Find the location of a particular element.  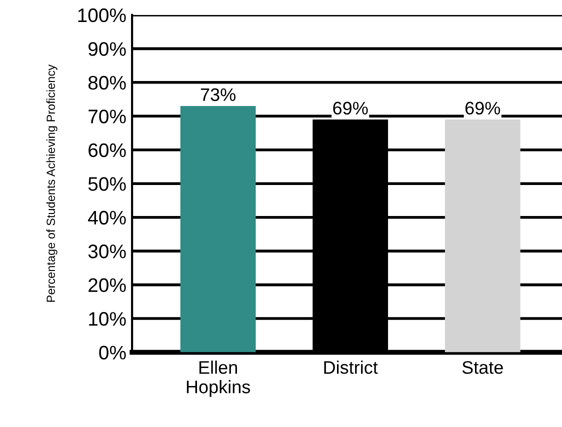

y-tick-label: 0% is located at coordinates (112, 353).